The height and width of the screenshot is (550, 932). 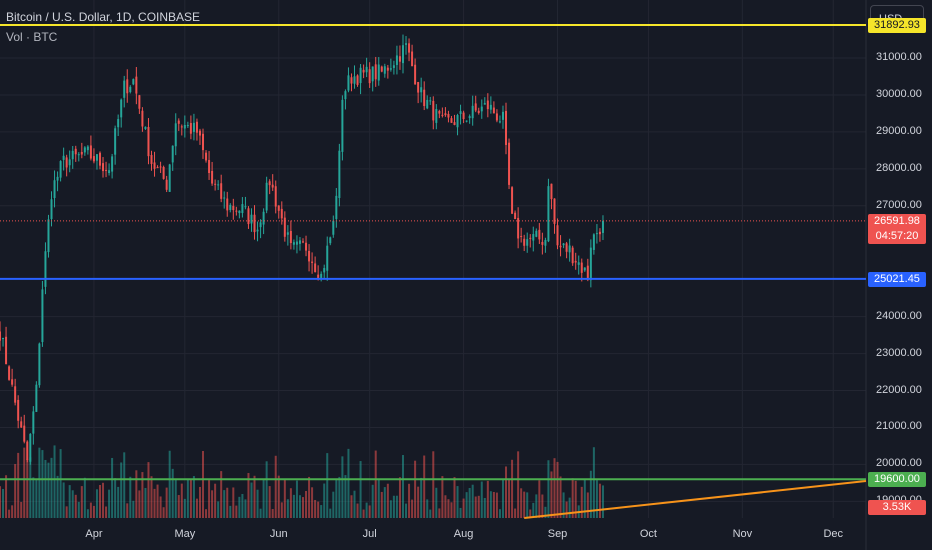 What do you see at coordinates (557, 534) in the screenshot?
I see `time-axis-tick: Sep` at bounding box center [557, 534].